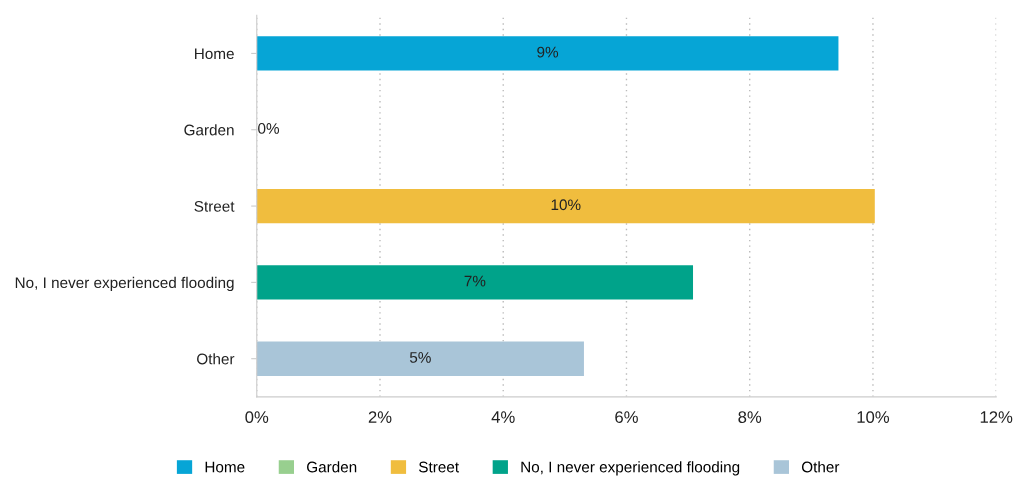  I want to click on x-tick-label: 12%, so click(996, 417).